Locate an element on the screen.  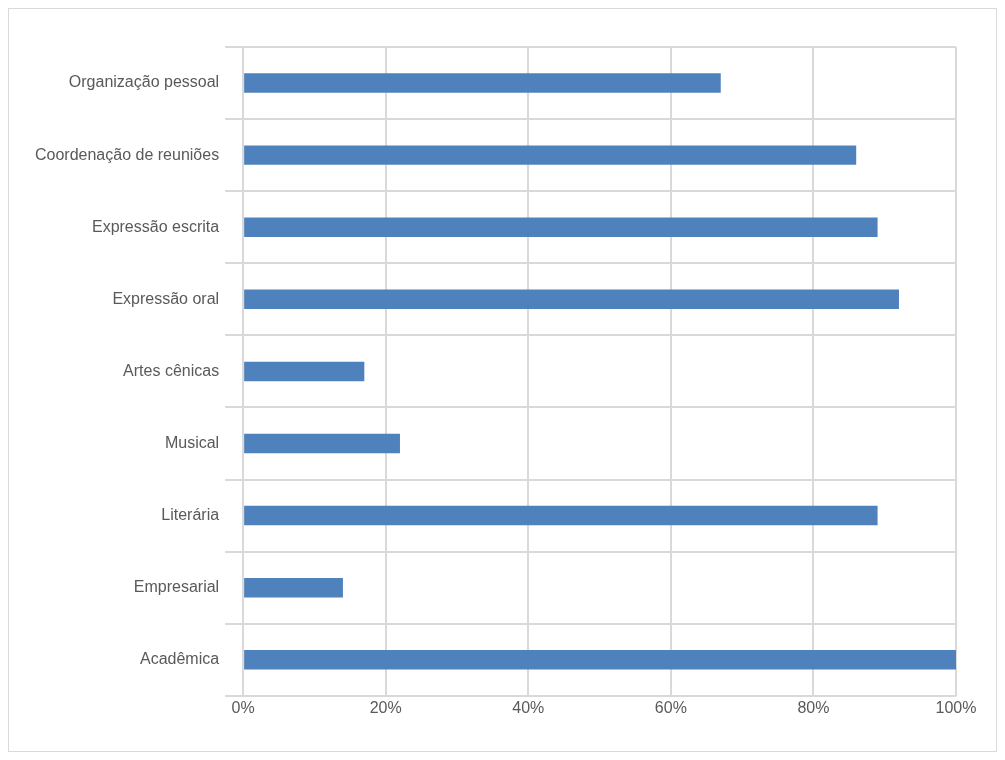
y-tick-label: Musical is located at coordinates (192, 442).